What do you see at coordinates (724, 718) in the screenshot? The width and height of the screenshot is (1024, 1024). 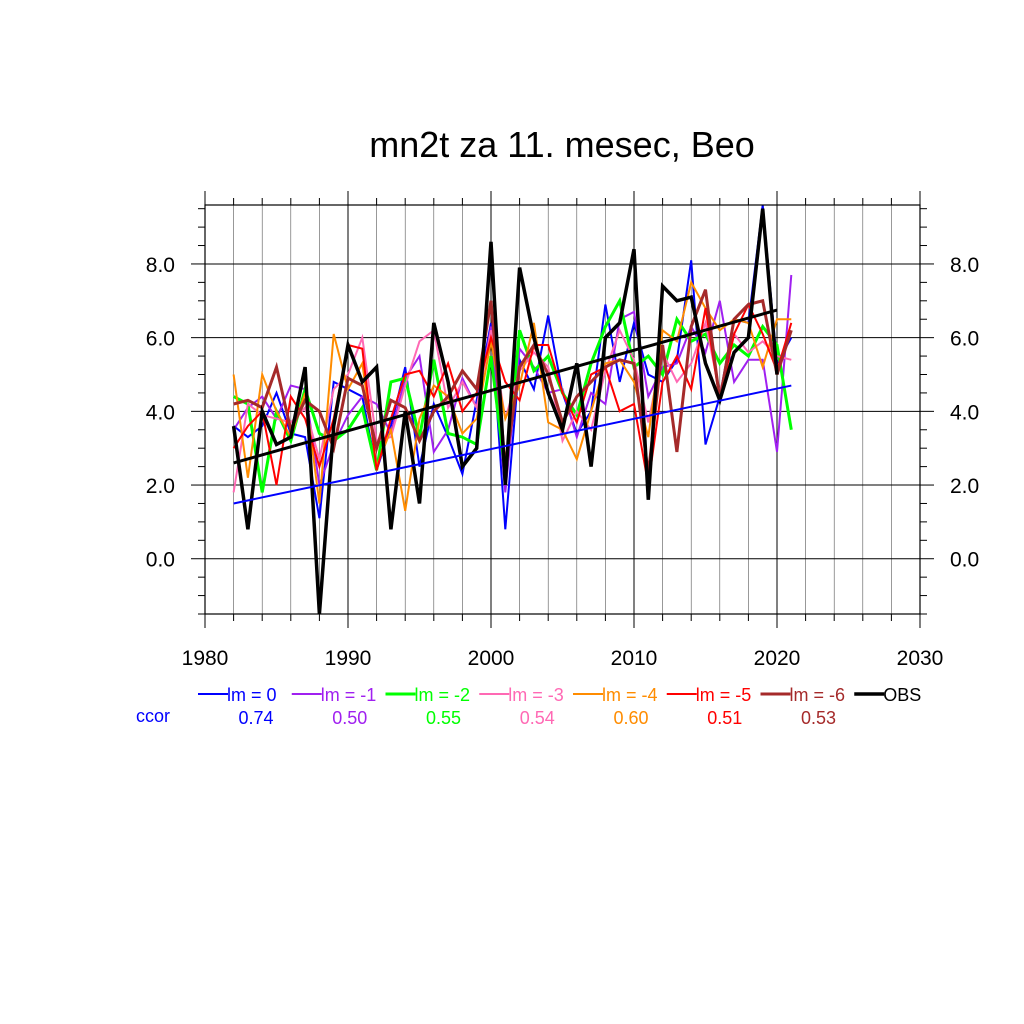 I see `ccor-value: 0.51` at bounding box center [724, 718].